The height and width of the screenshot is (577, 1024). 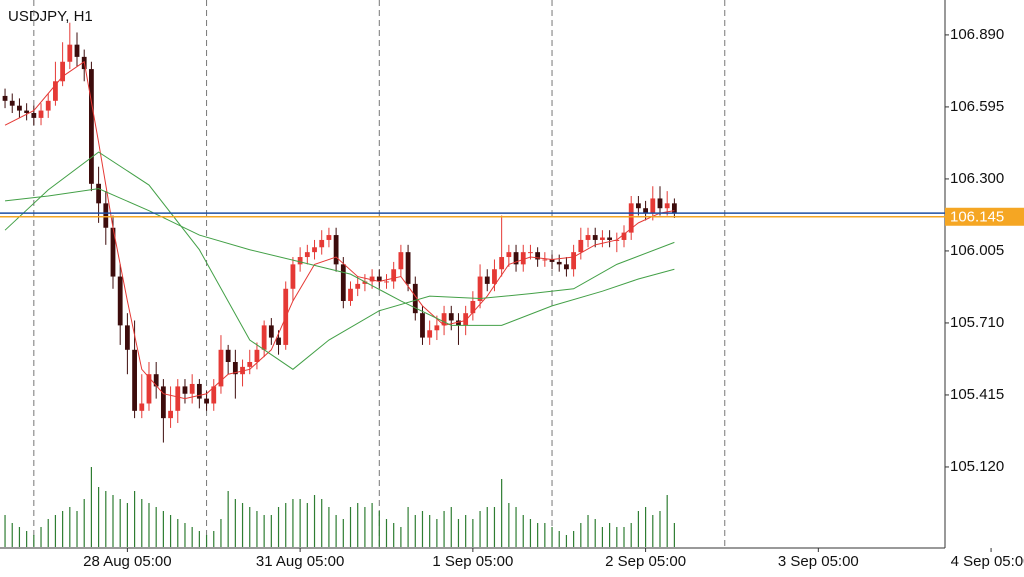 I want to click on x-tick-label: 28 Aug 05:00, so click(x=127, y=561).